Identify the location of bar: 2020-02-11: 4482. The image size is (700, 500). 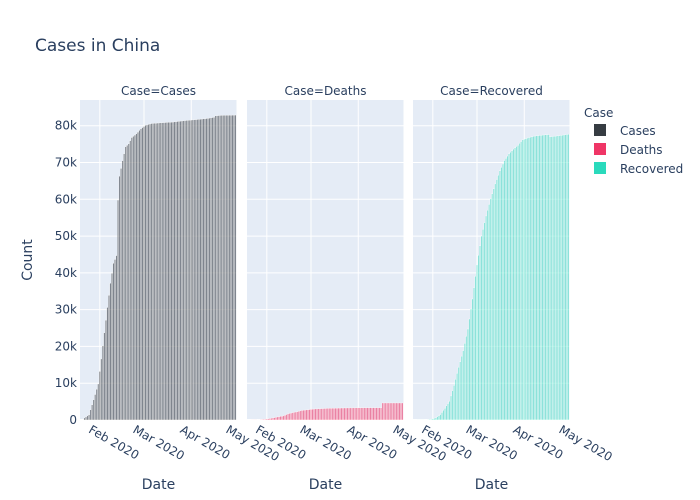
(448, 412).